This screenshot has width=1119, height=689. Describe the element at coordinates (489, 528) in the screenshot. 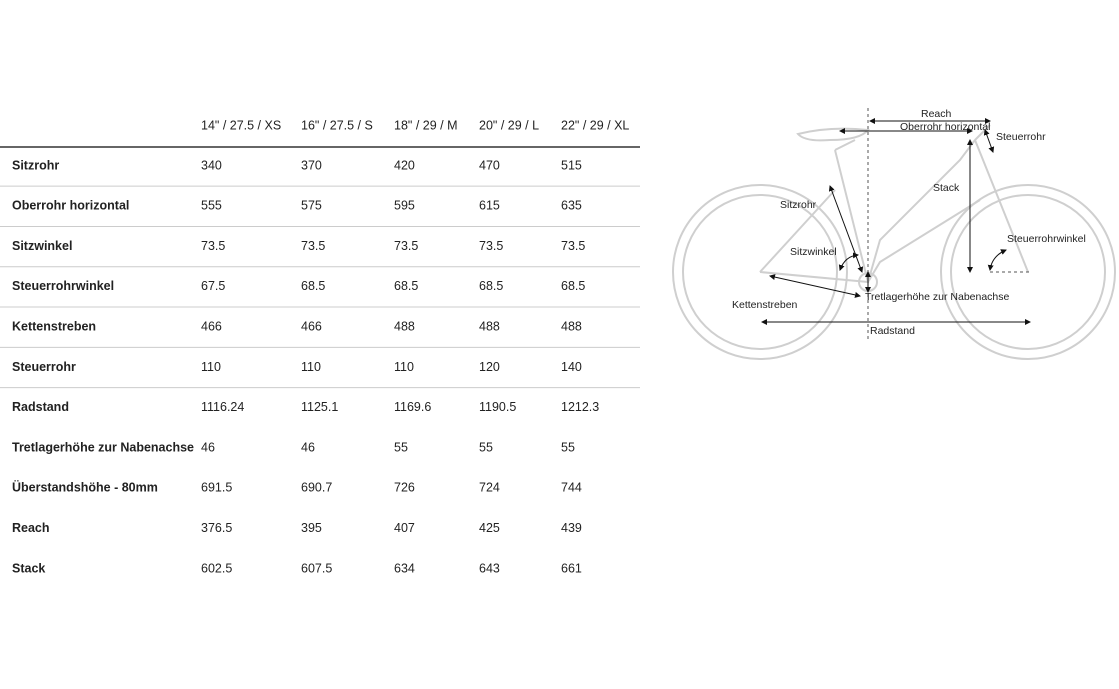

I see `cell: 425` at that location.